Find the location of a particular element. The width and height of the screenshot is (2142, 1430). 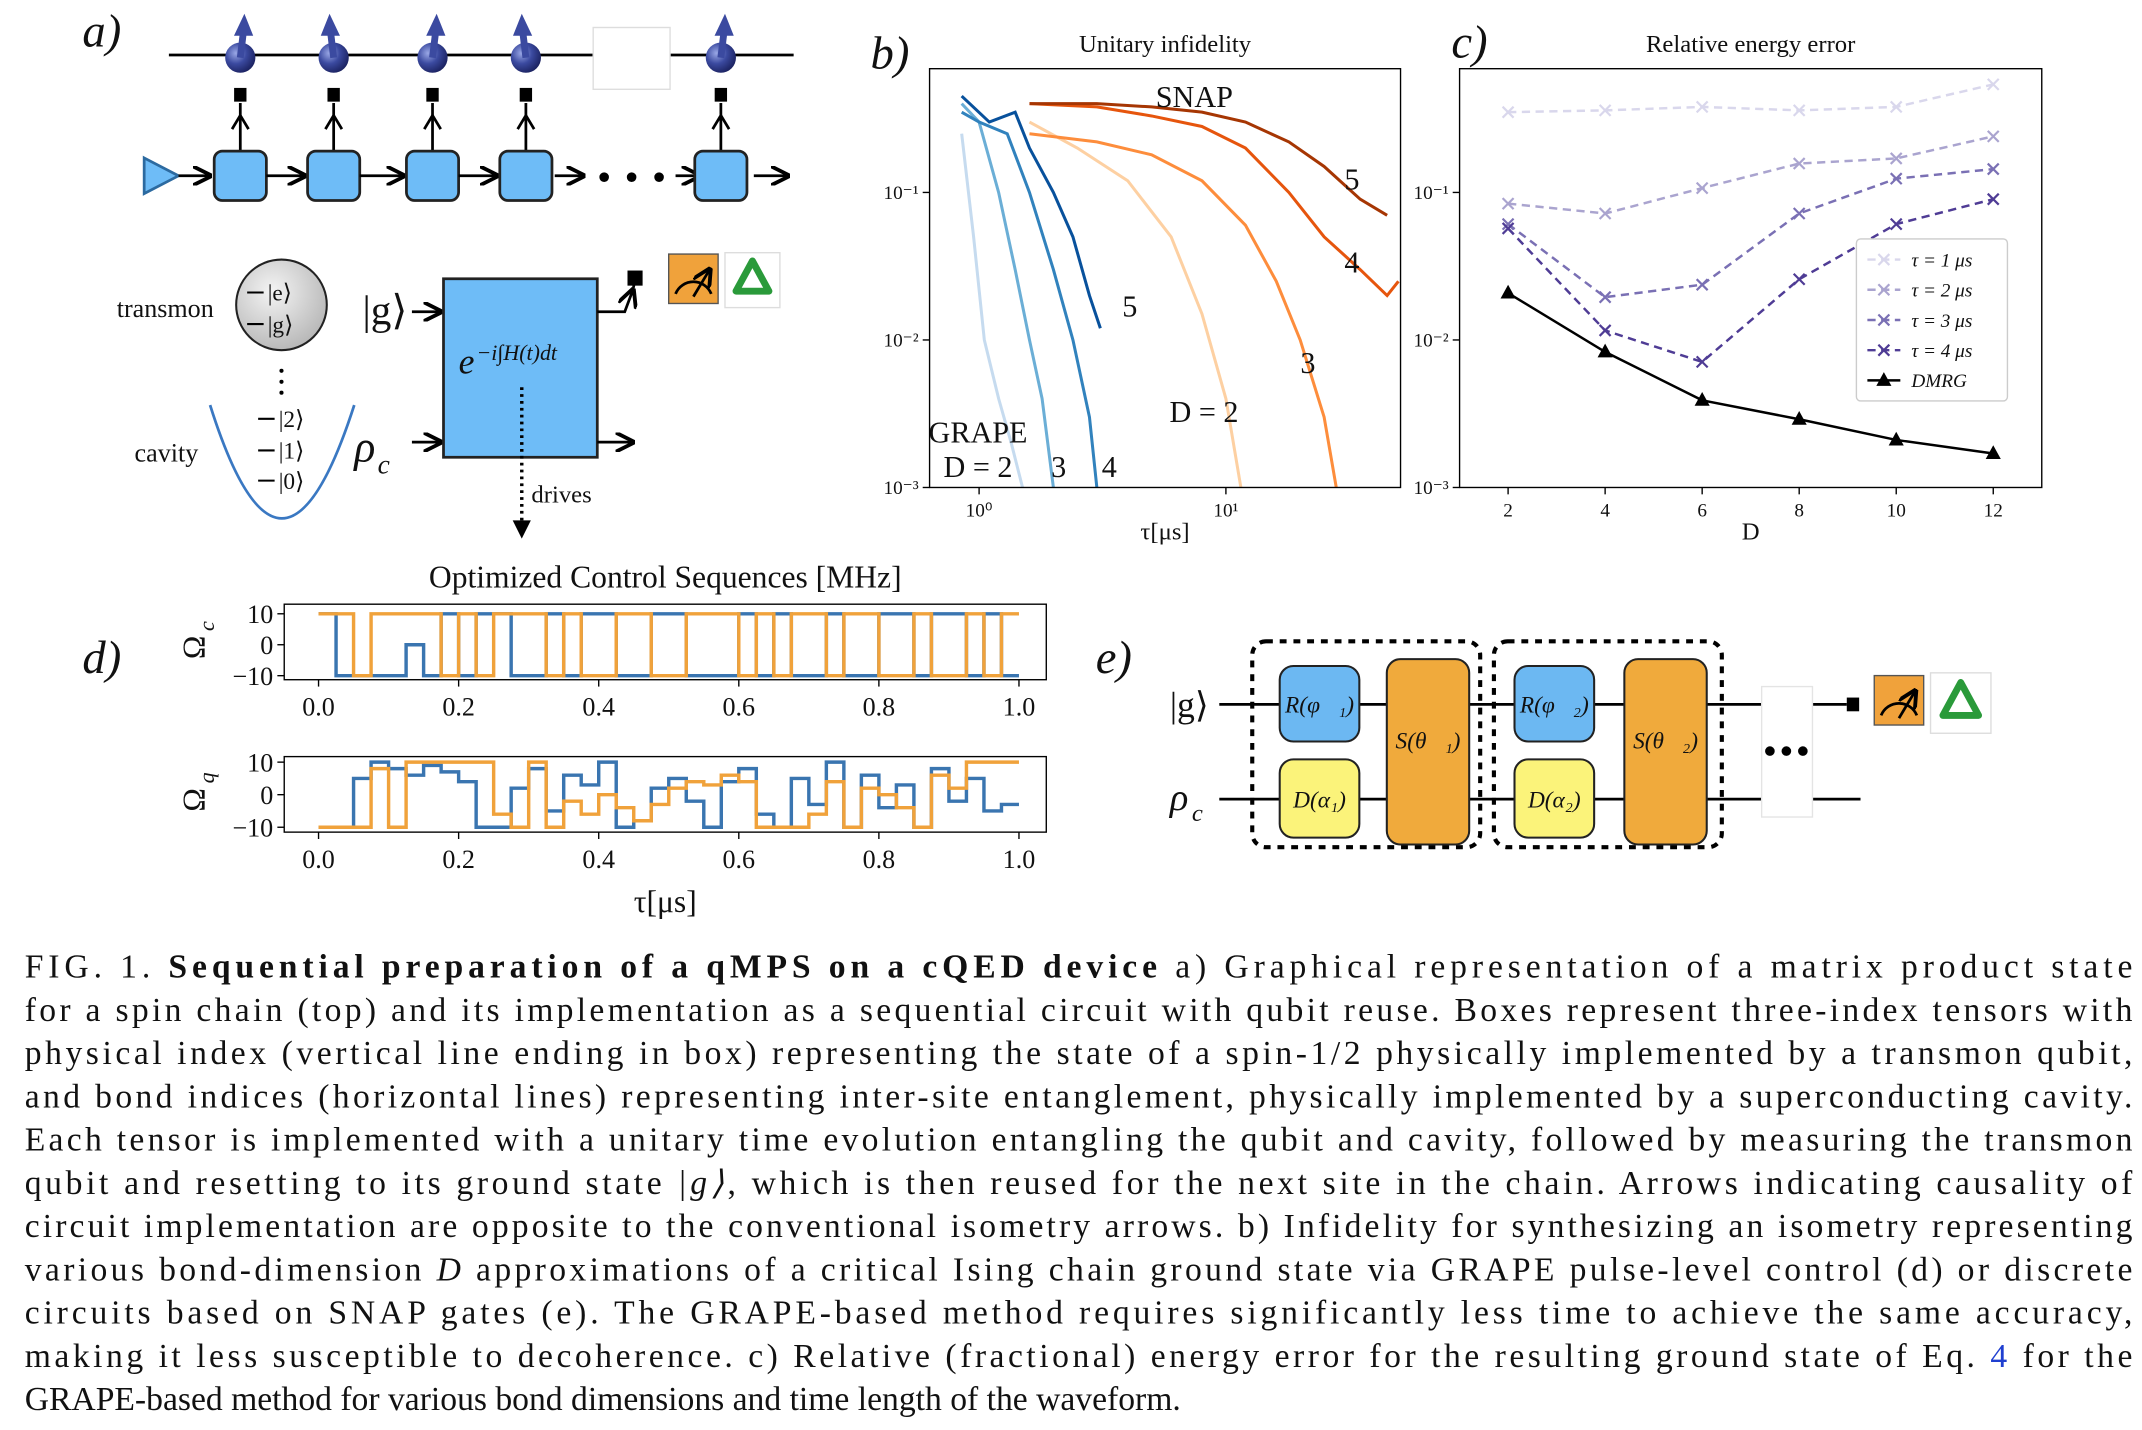

legend-label: τ = 4 μs is located at coordinates (1941, 351).